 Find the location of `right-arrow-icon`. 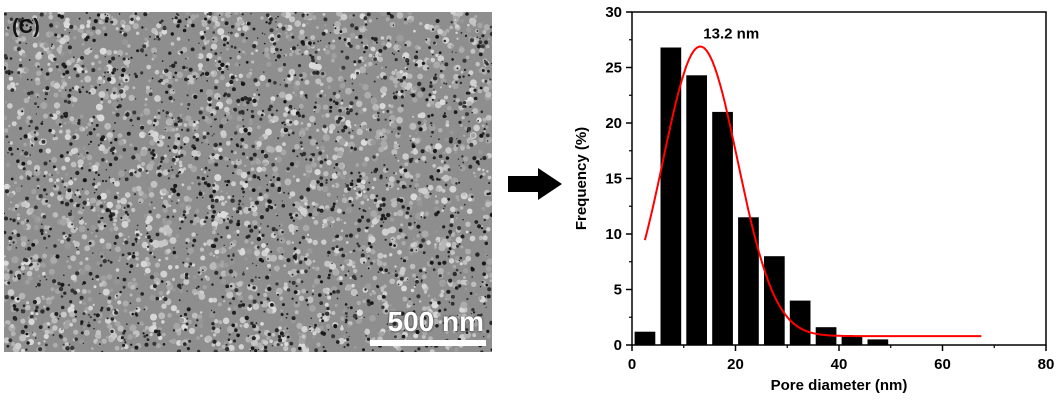

right-arrow-icon is located at coordinates (536, 184).